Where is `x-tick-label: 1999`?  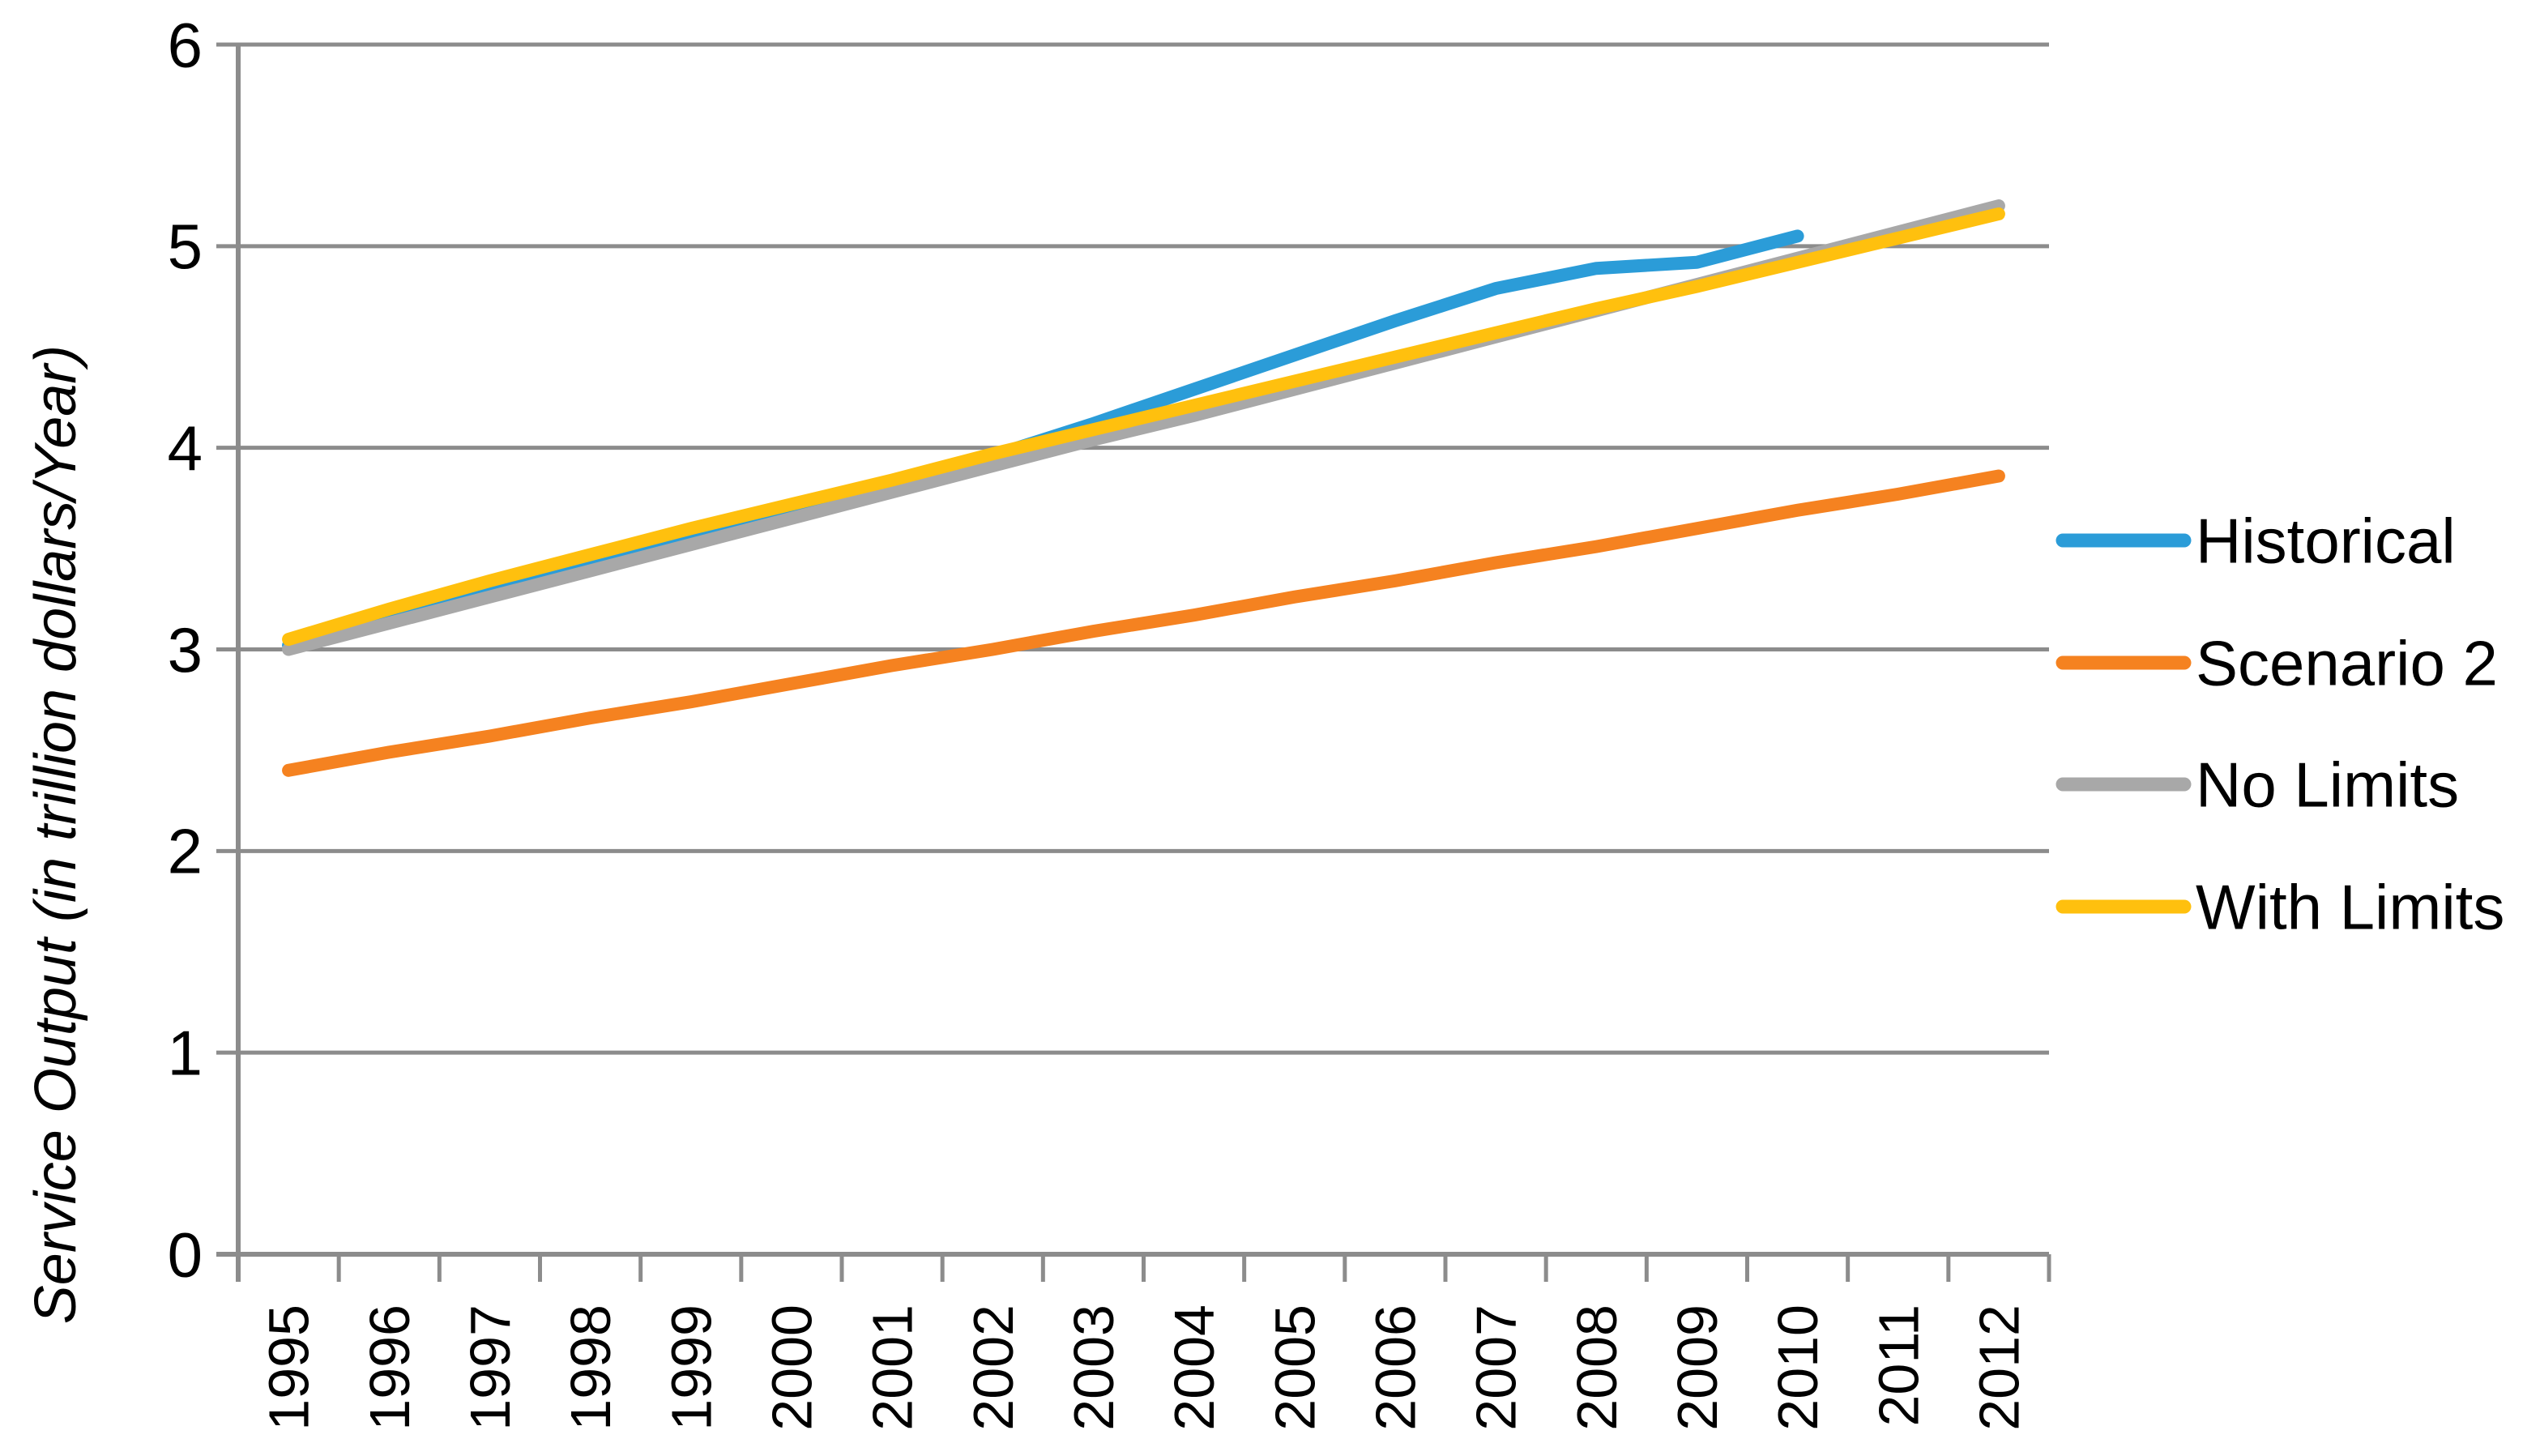 x-tick-label: 1999 is located at coordinates (691, 1368).